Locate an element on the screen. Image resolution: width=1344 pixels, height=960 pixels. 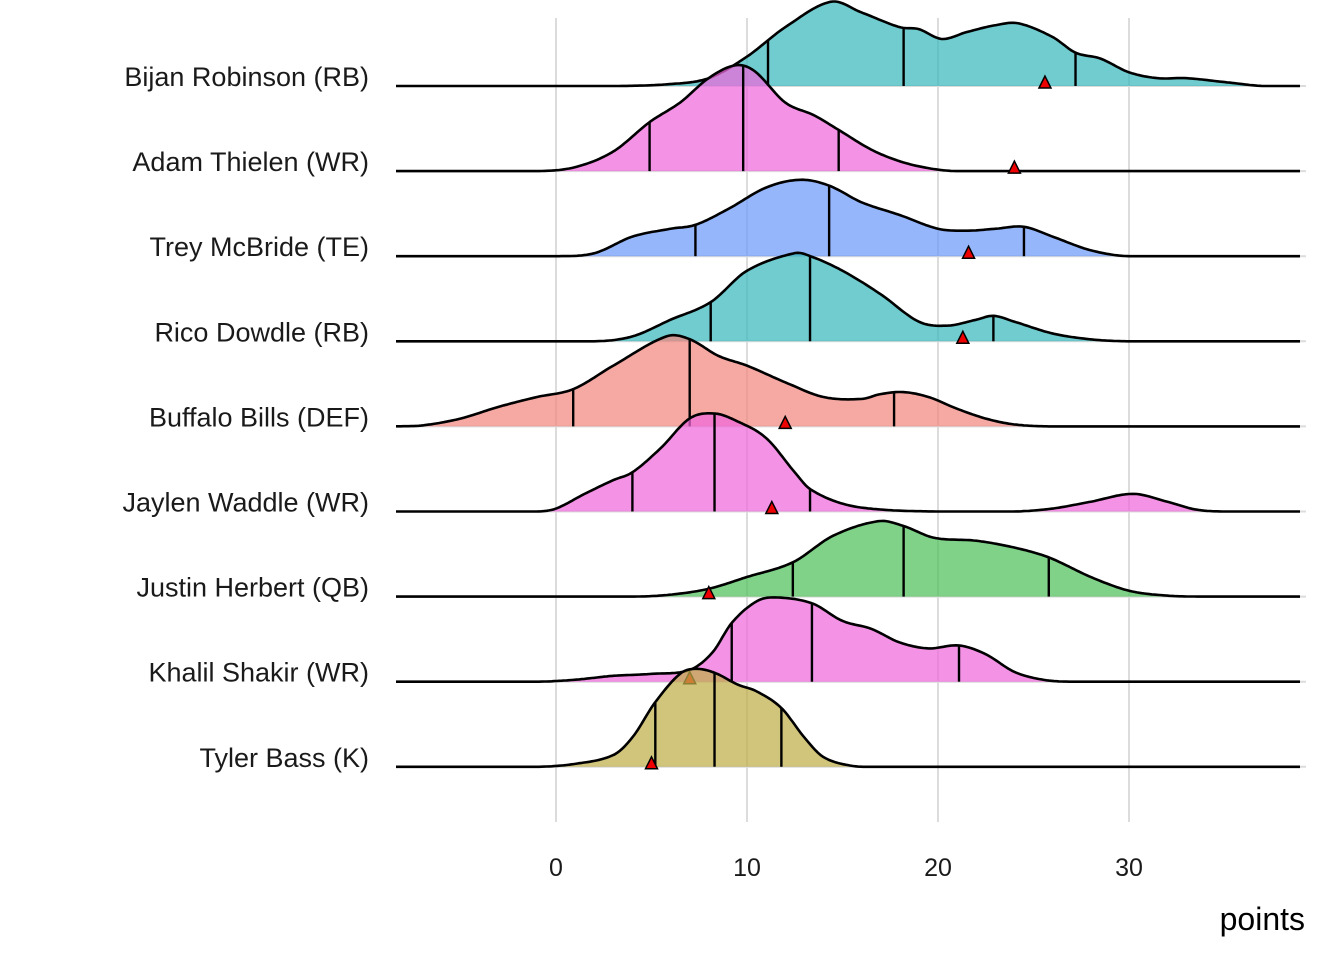
x-tick-label-30: 30 is located at coordinates (1129, 868).